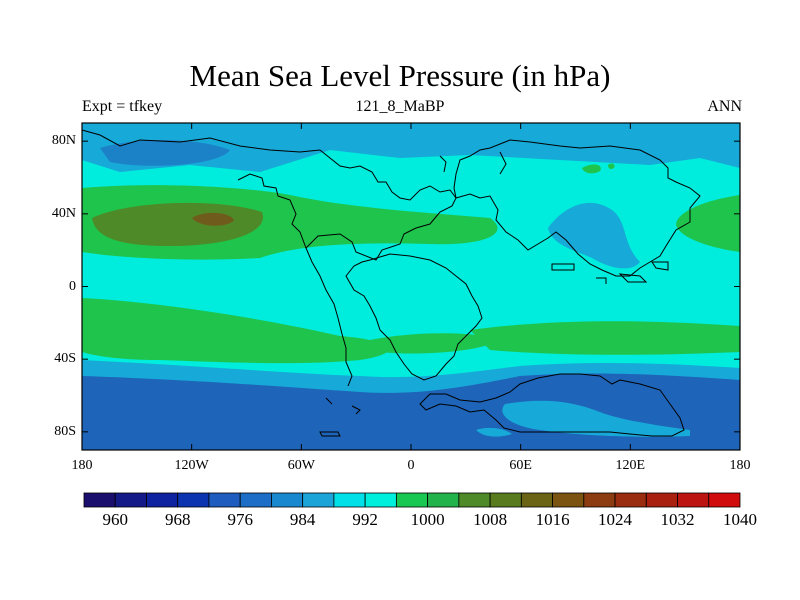  What do you see at coordinates (605, 338) in the screenshot?
I see `south-indian-high` at bounding box center [605, 338].